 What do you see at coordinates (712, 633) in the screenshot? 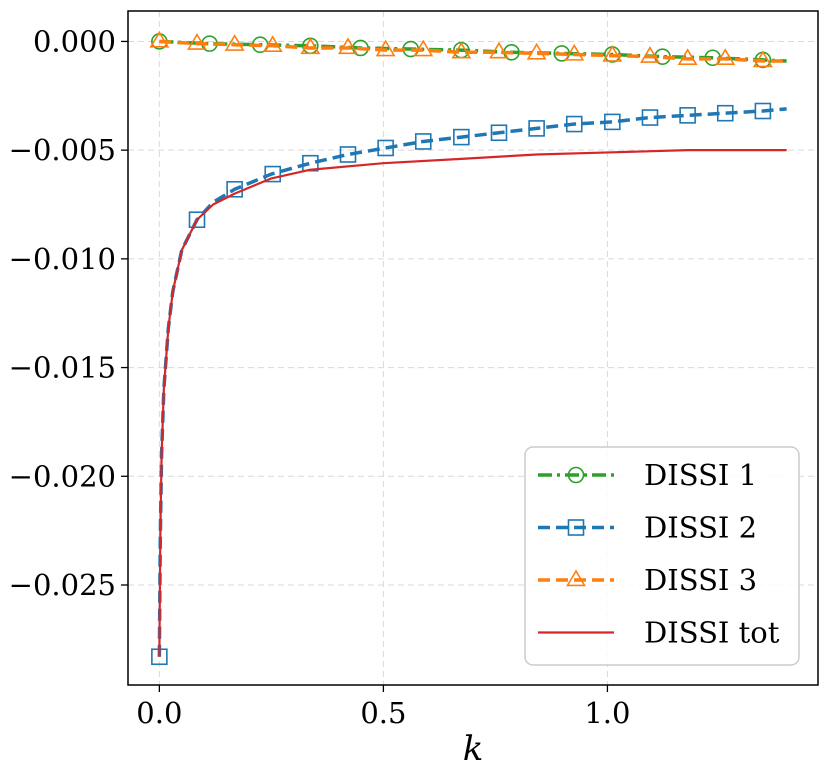
I see `legend-label-dissi-tot: DISSI tot` at bounding box center [712, 633].